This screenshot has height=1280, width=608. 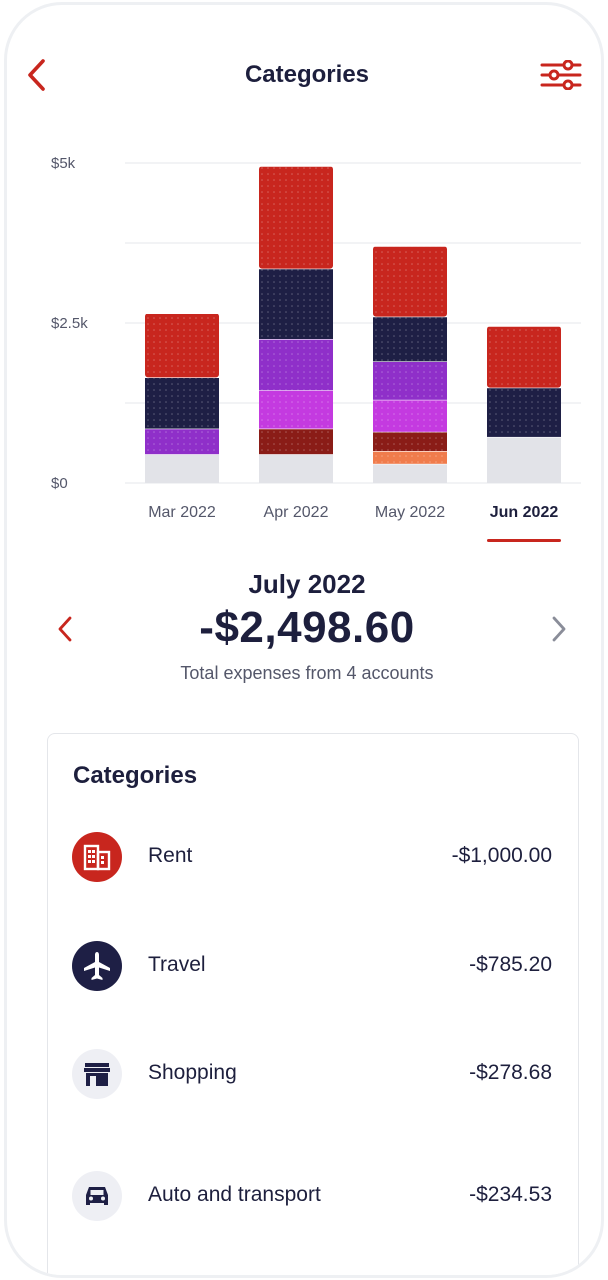 What do you see at coordinates (501, 855) in the screenshot?
I see `category-amount: -$1,000.00` at bounding box center [501, 855].